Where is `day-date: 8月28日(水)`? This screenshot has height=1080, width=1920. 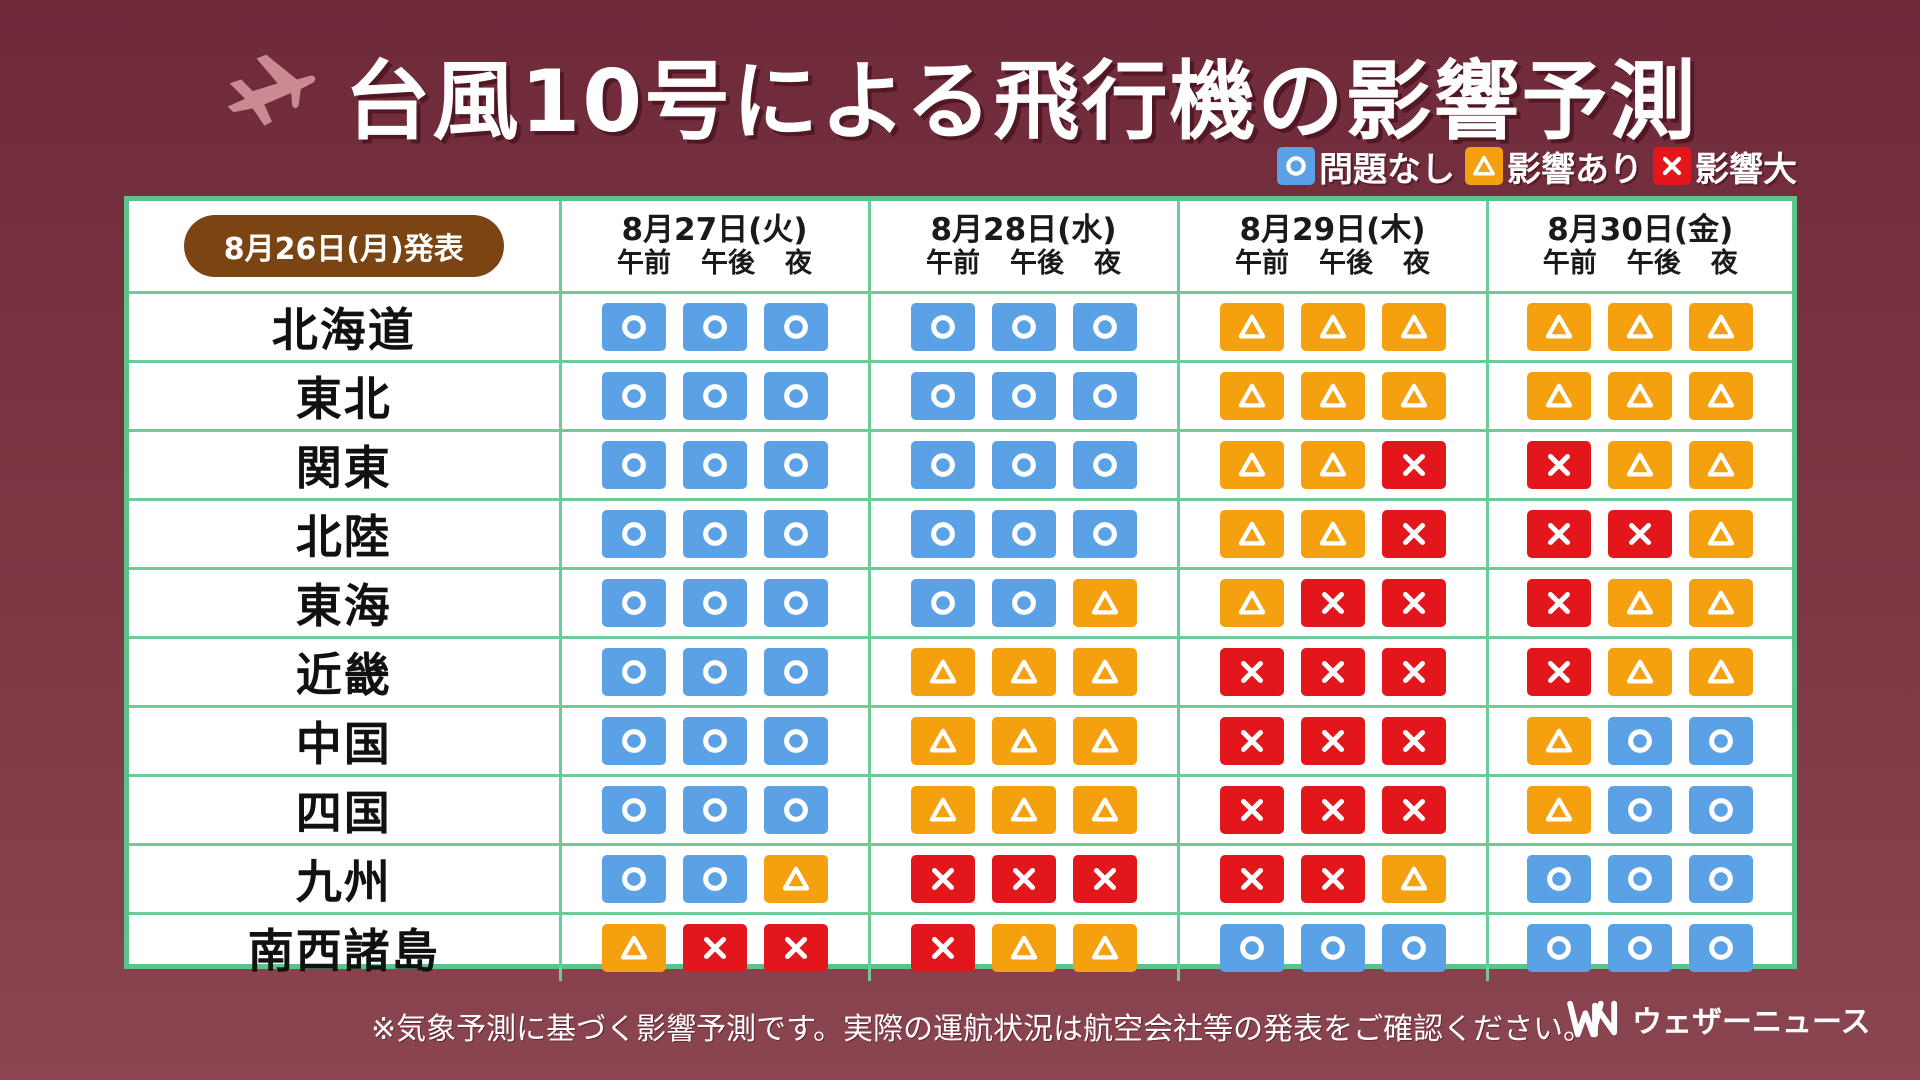
day-date: 8月28日(水) is located at coordinates (1023, 229).